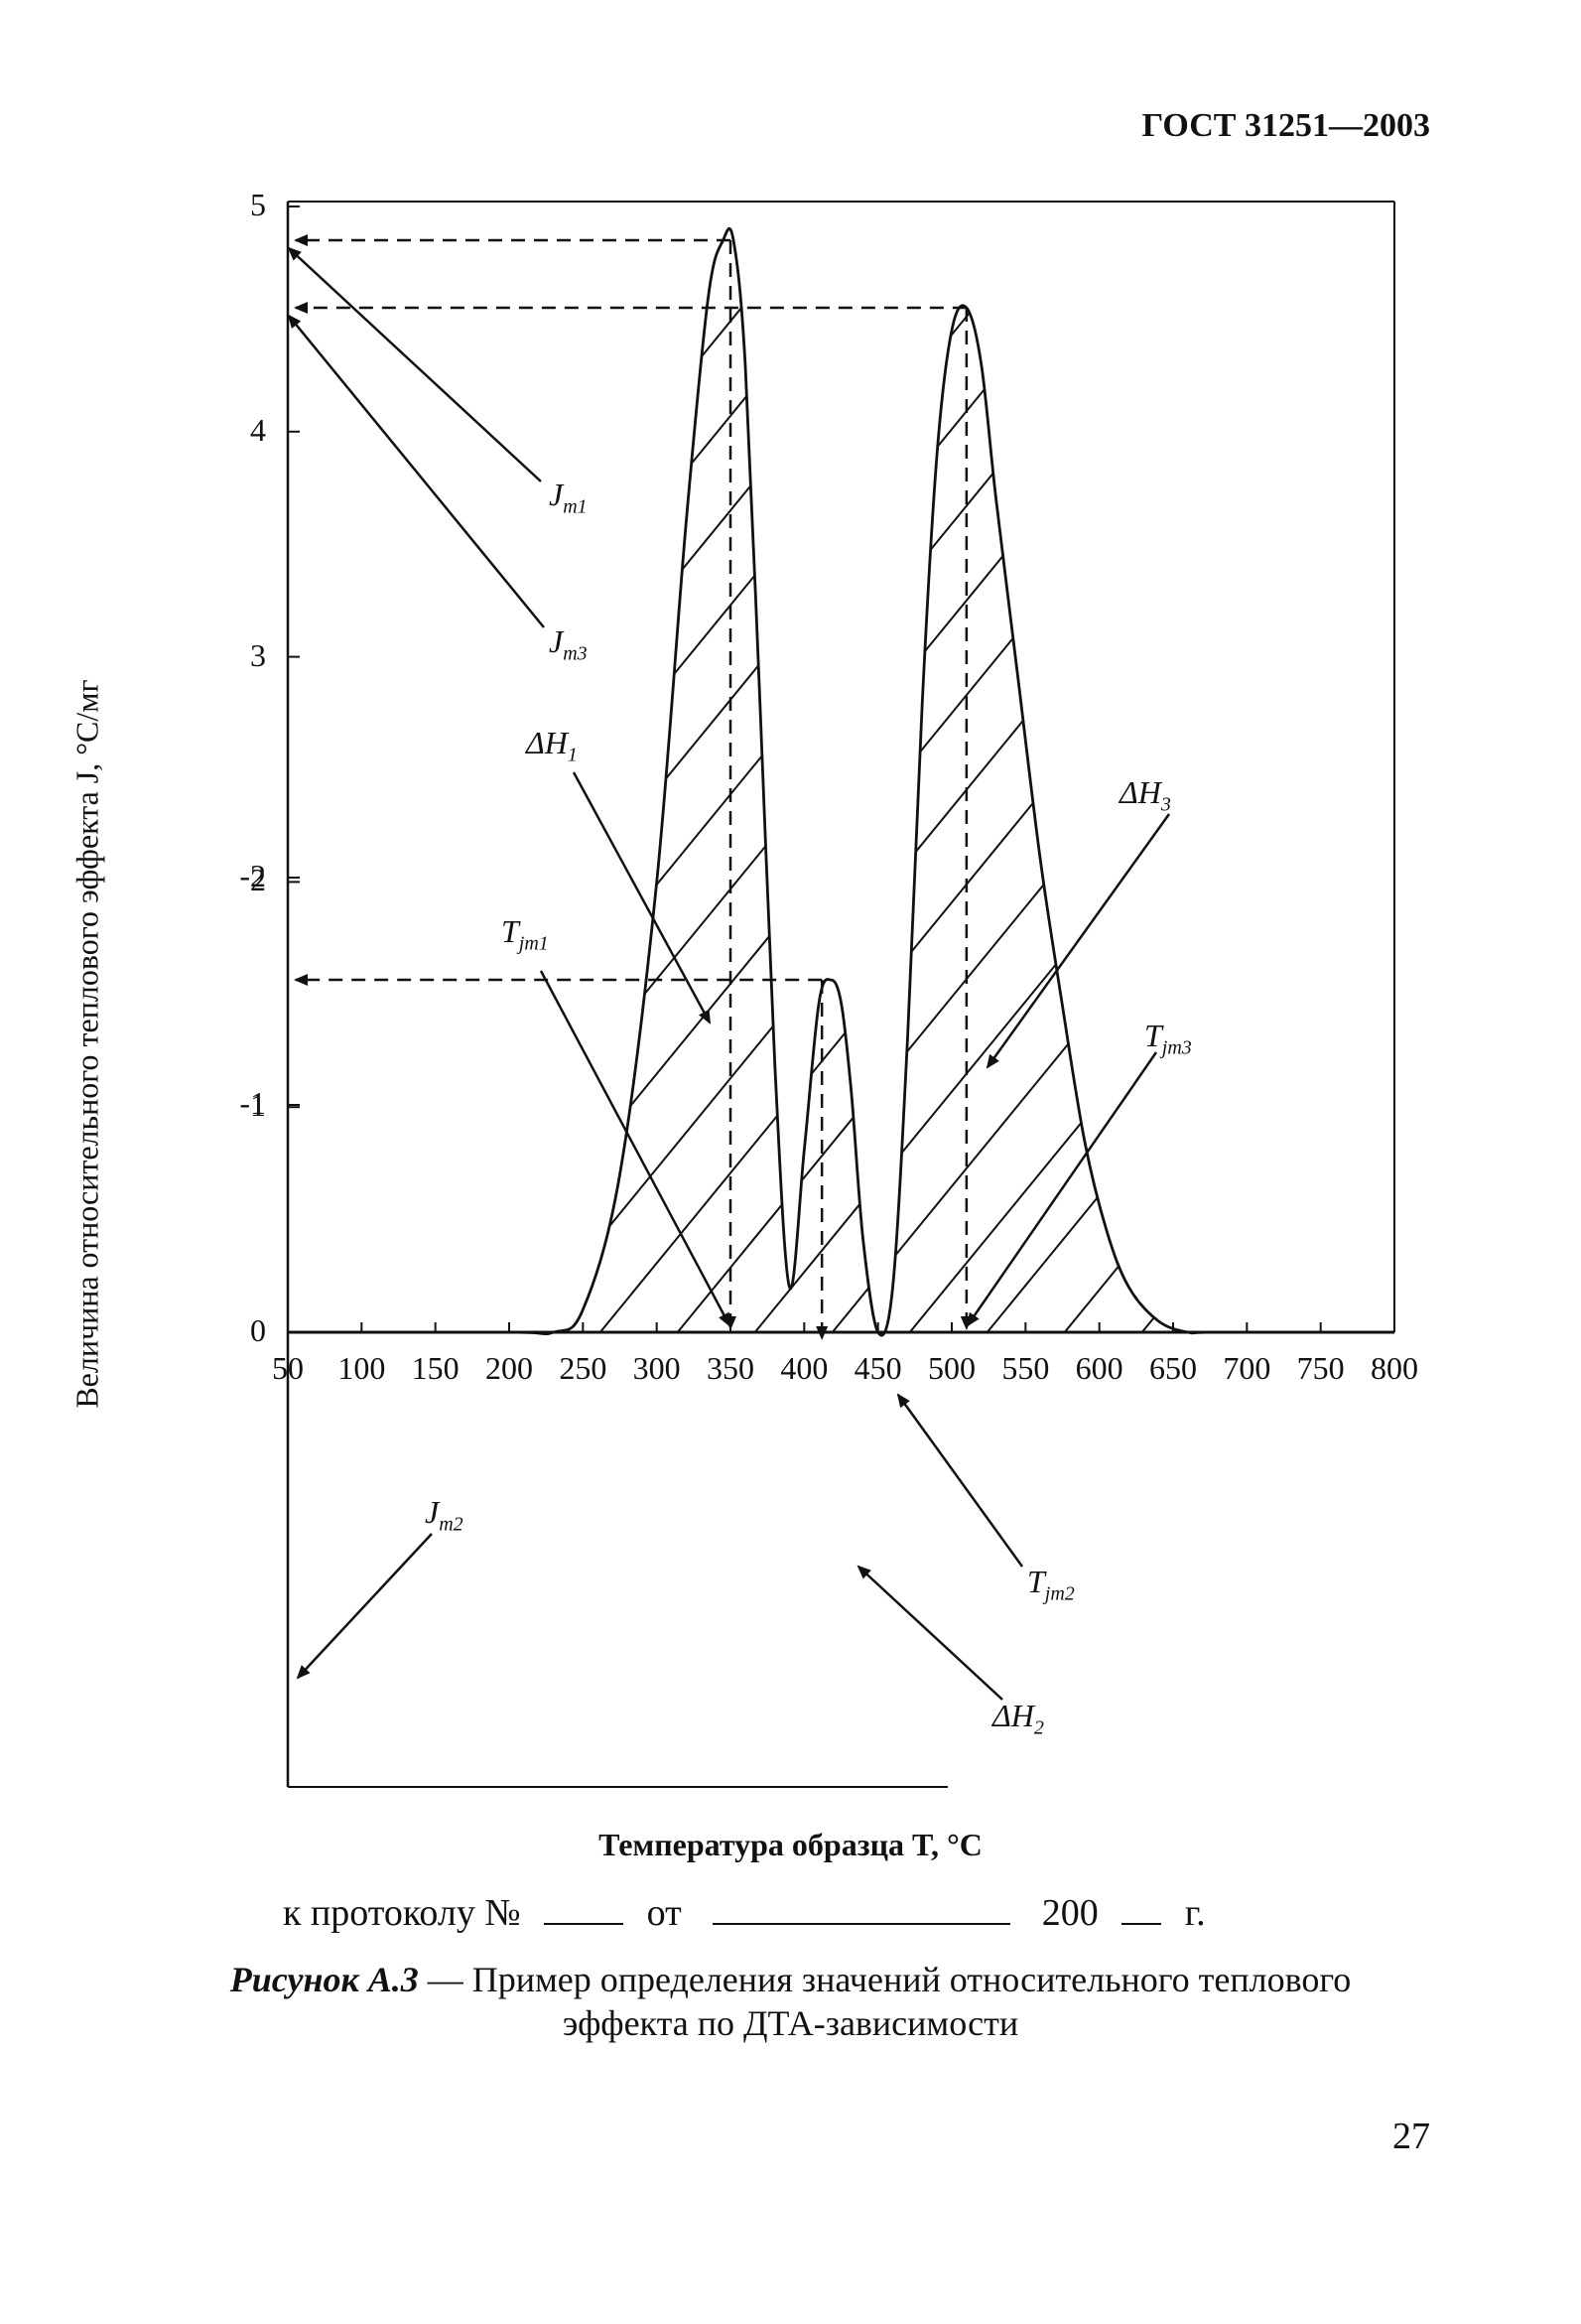 The image size is (1581, 2324). What do you see at coordinates (1285, 125) in the screenshot?
I see `document-standard-header: ГОСТ 31251—2003` at bounding box center [1285, 125].